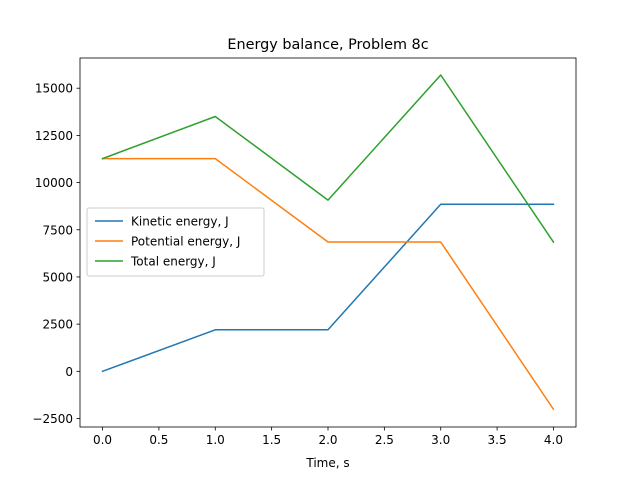 The width and height of the screenshot is (640, 480). What do you see at coordinates (180, 222) in the screenshot?
I see `legend-label-kinetic: Kinetic energy, J` at bounding box center [180, 222].